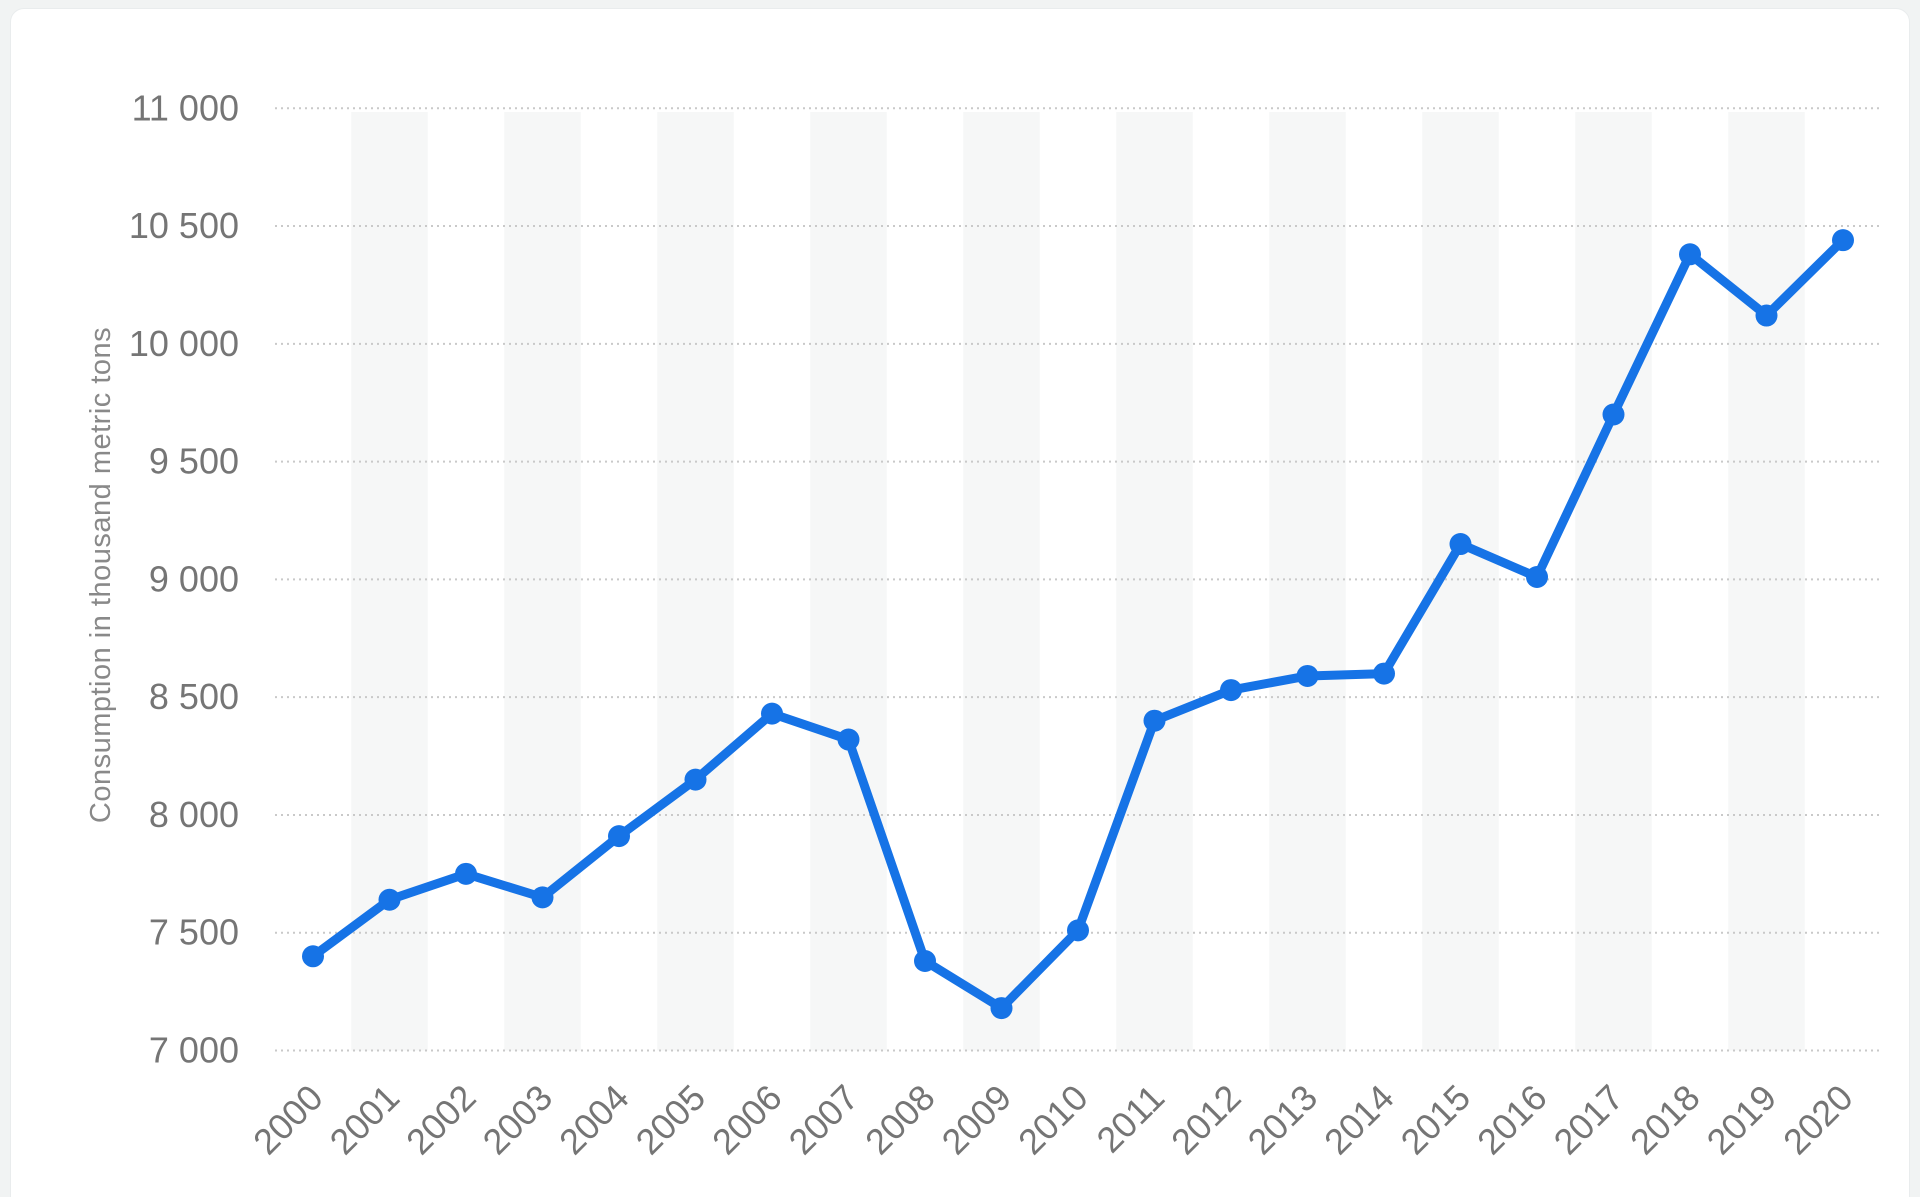 This screenshot has height=1197, width=1920. Describe the element at coordinates (1460, 544) in the screenshot. I see `data-point-2015` at that location.